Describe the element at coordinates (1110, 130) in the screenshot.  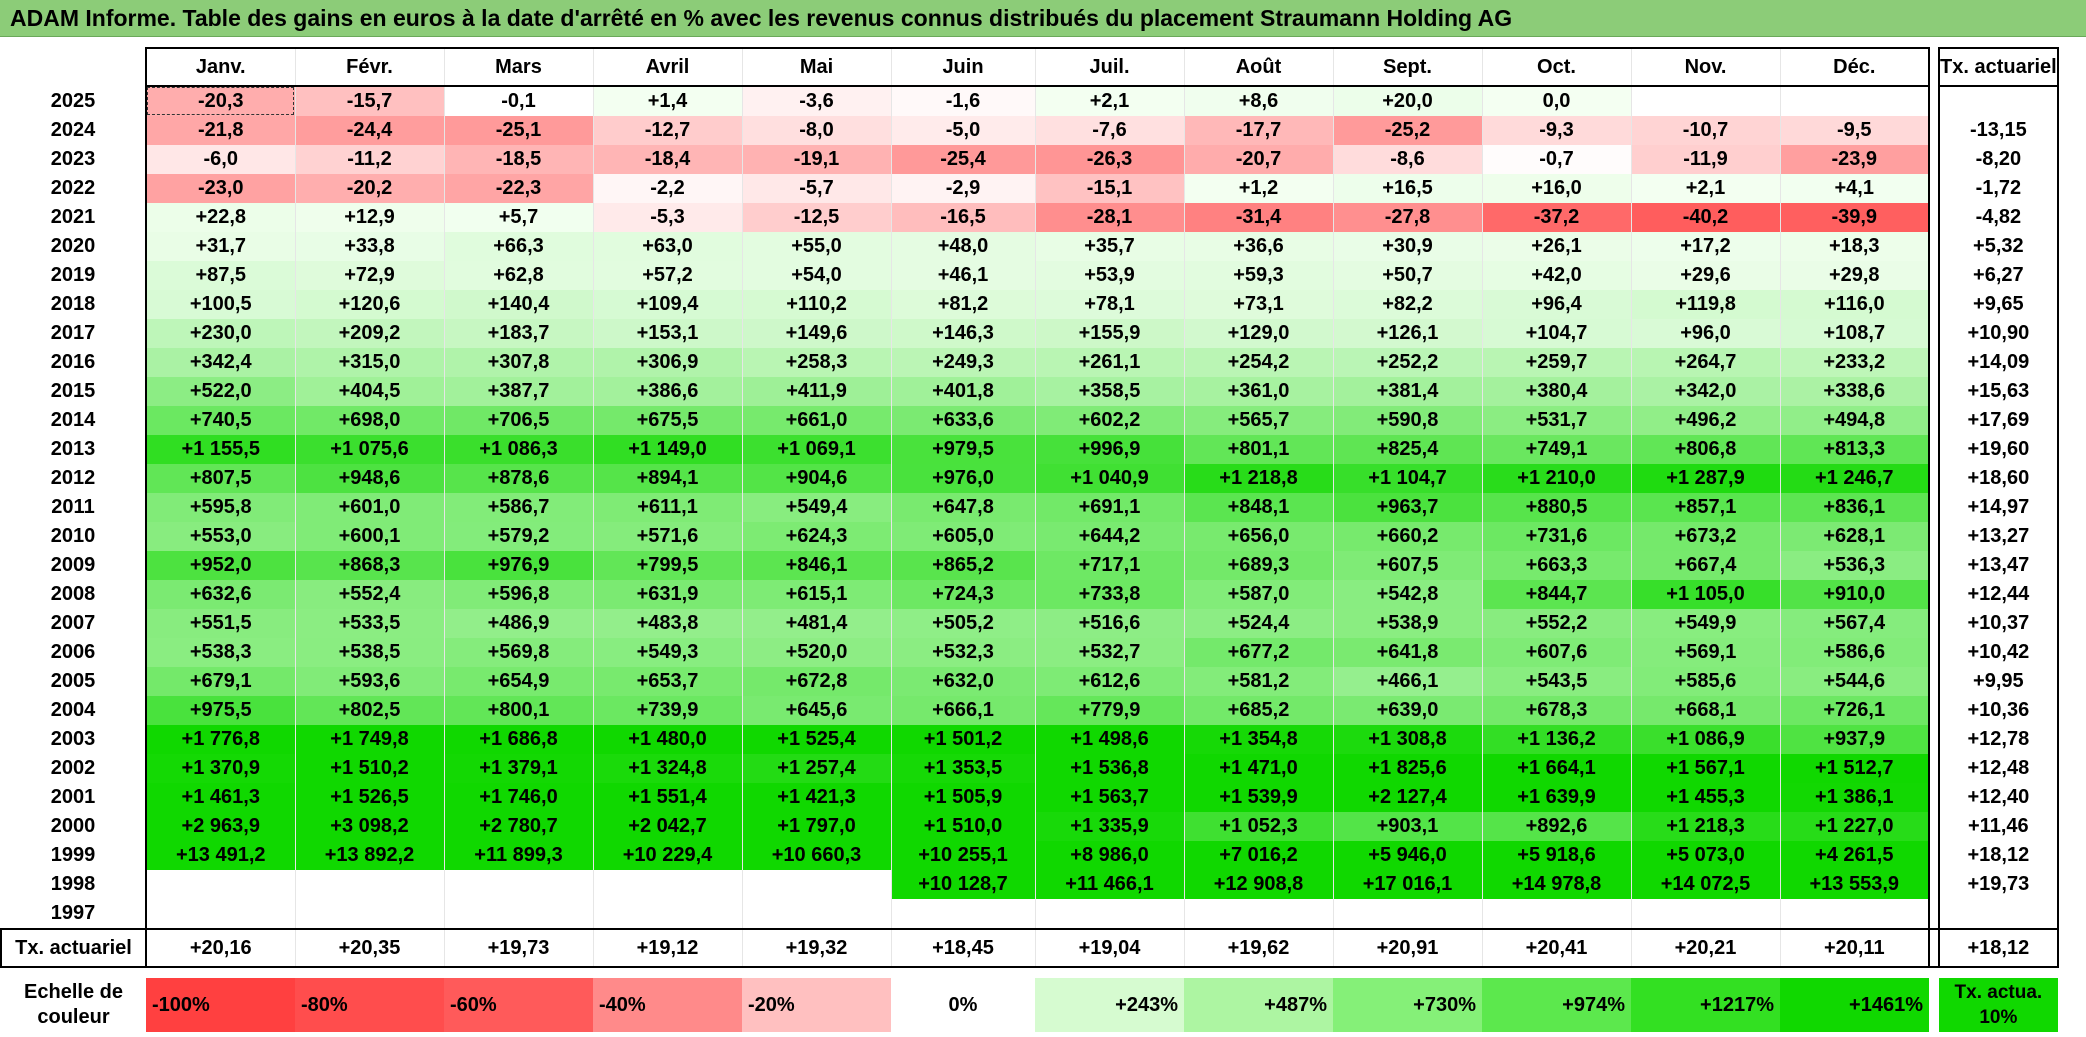
I see `table-cell: -7,6` at that location.